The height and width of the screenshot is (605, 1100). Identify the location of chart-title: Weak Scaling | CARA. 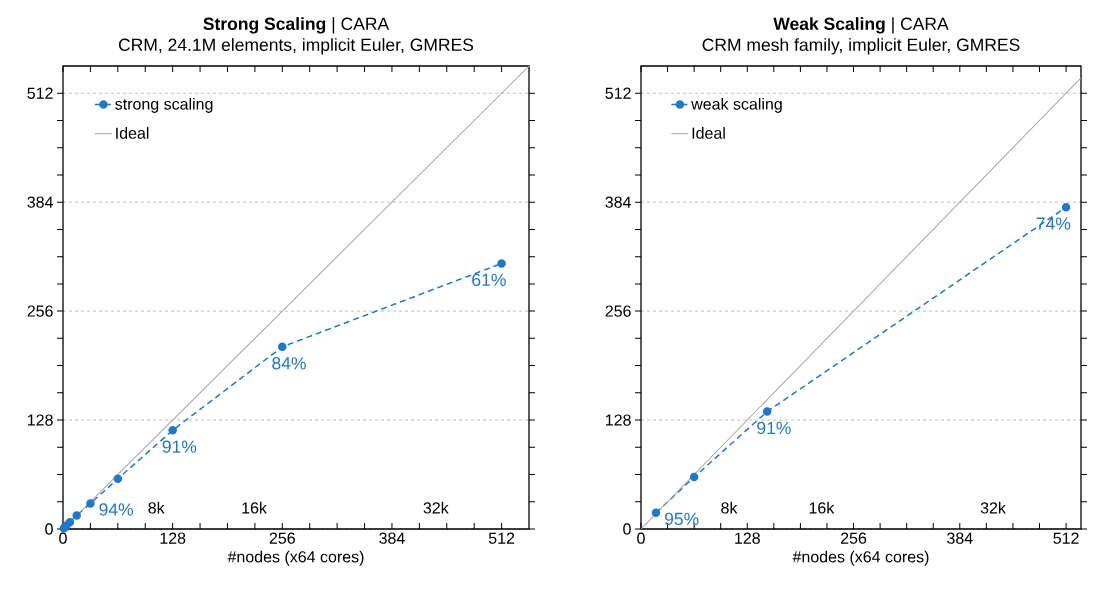
(861, 25).